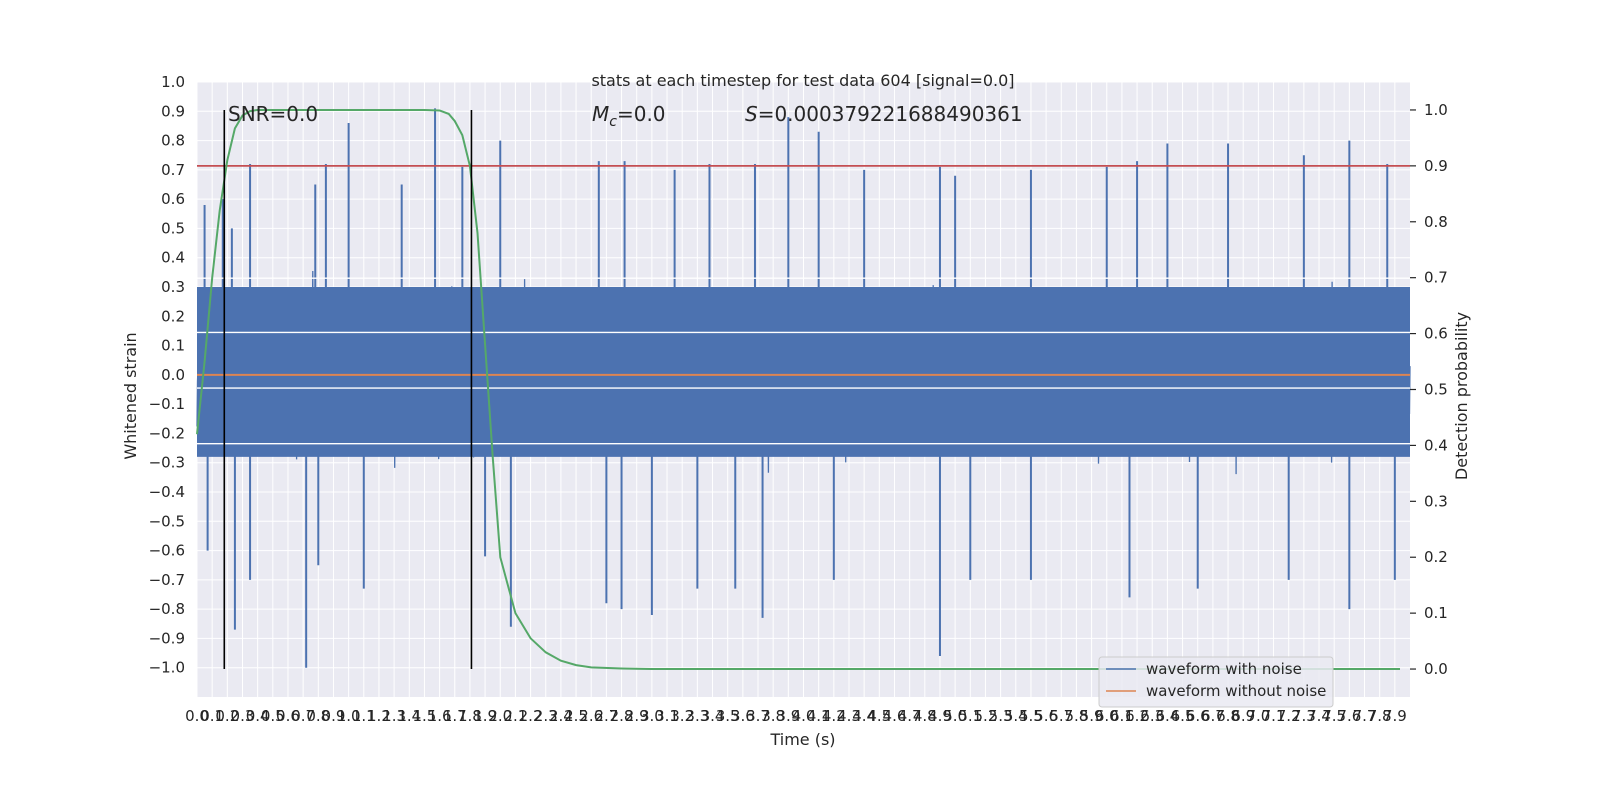 This screenshot has width=1600, height=800. I want to click on y-tick-label-14: −0.4, so click(167, 492).